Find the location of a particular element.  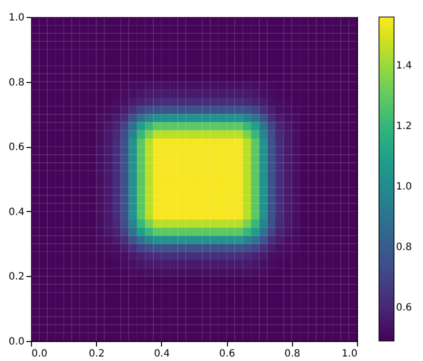

y-tick-label: 0.2 is located at coordinates (16, 277).